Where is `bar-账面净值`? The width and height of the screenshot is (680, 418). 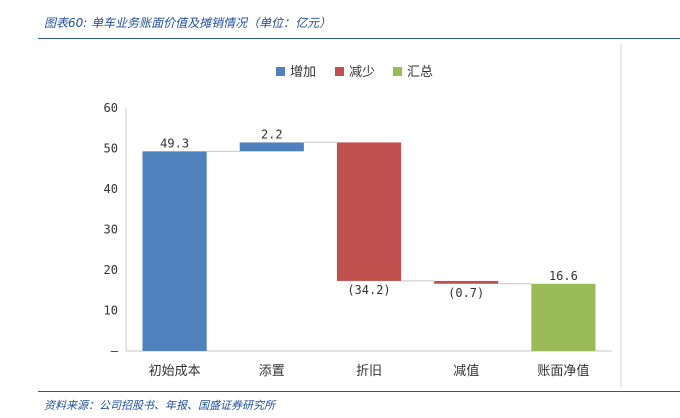
bar-账面净值 is located at coordinates (563, 317).